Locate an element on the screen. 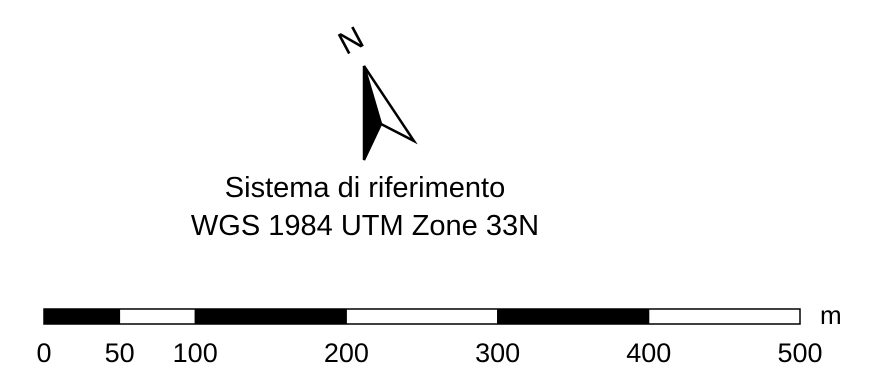 The width and height of the screenshot is (893, 384). scale-tick-label: 50 is located at coordinates (120, 353).